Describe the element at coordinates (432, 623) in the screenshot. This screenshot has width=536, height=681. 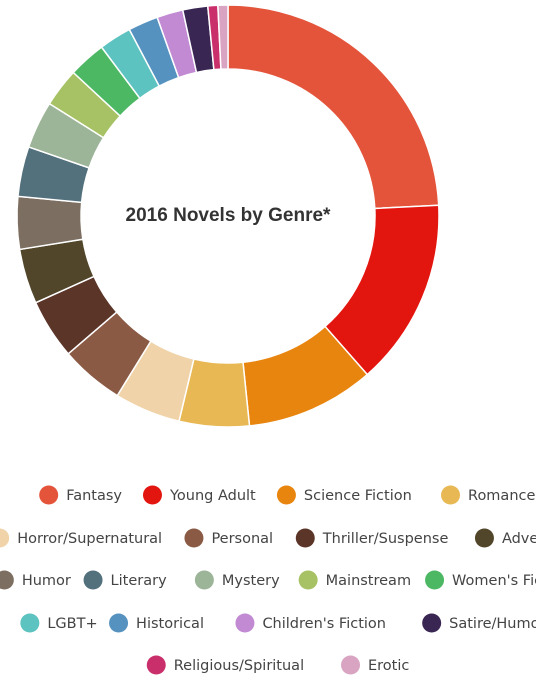
I see `legend-swatch-satire-humor` at that location.